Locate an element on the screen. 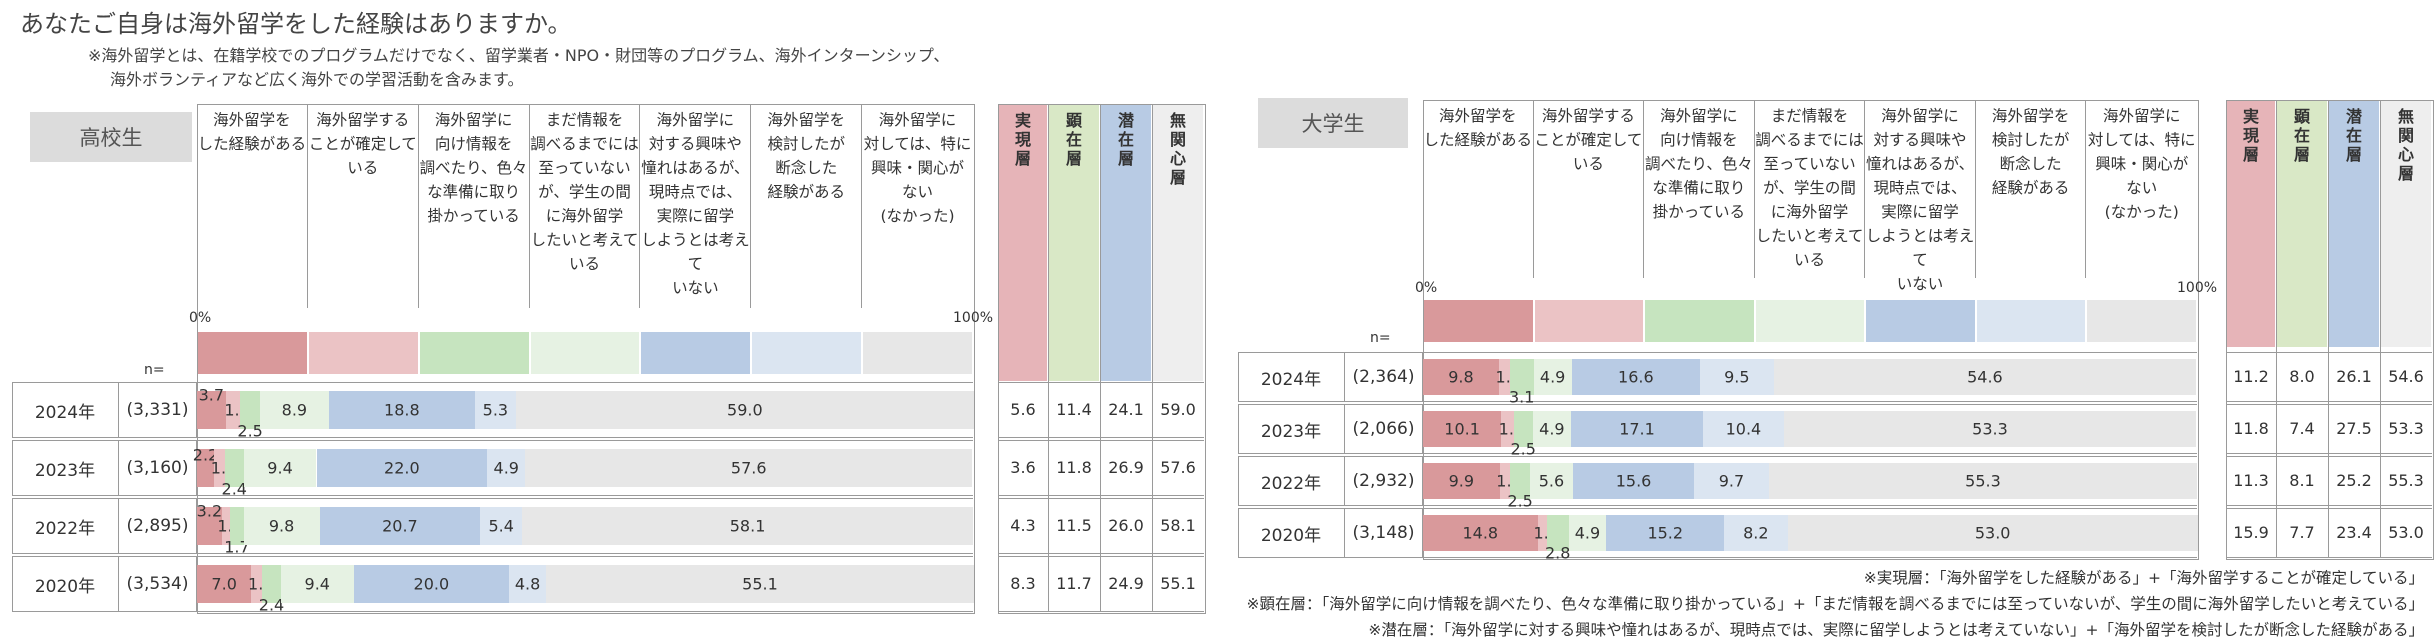 This screenshot has width=2434, height=644. data-label: 5.3 is located at coordinates (495, 410).